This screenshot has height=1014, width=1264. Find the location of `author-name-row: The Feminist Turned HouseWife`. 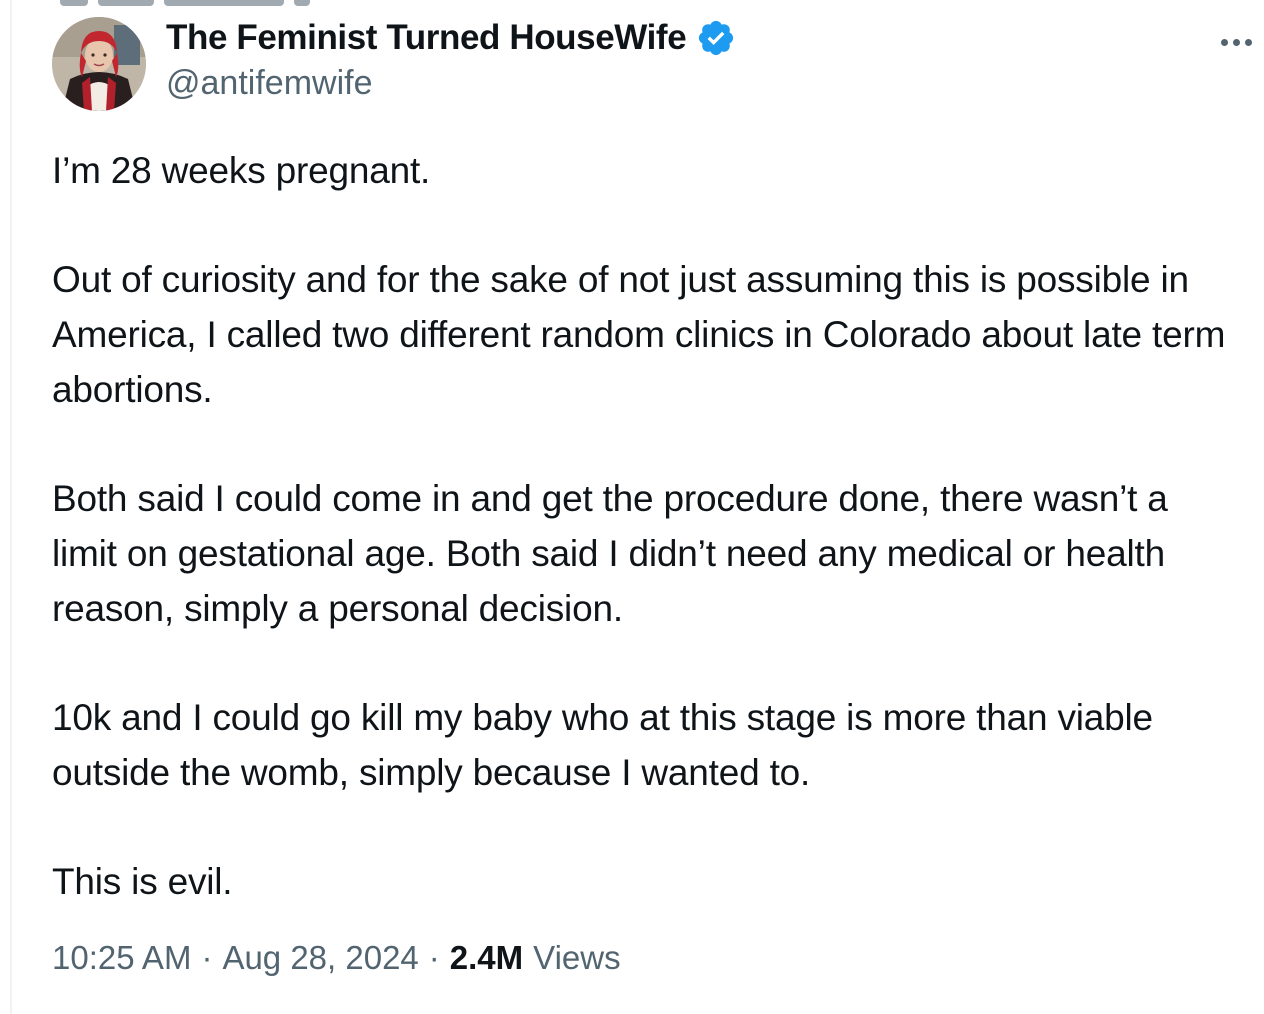

author-name-row: The Feminist Turned HouseWife is located at coordinates (451, 38).